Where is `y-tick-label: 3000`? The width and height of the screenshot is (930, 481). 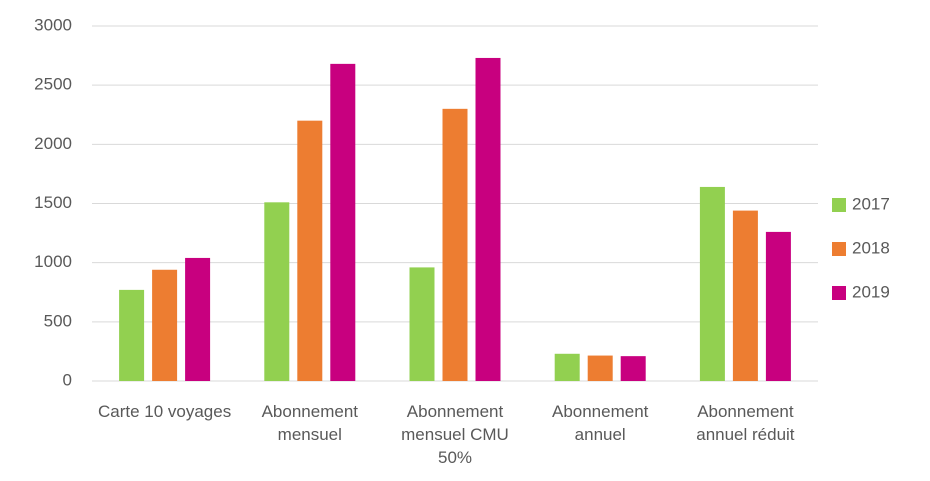 y-tick-label: 3000 is located at coordinates (53, 24).